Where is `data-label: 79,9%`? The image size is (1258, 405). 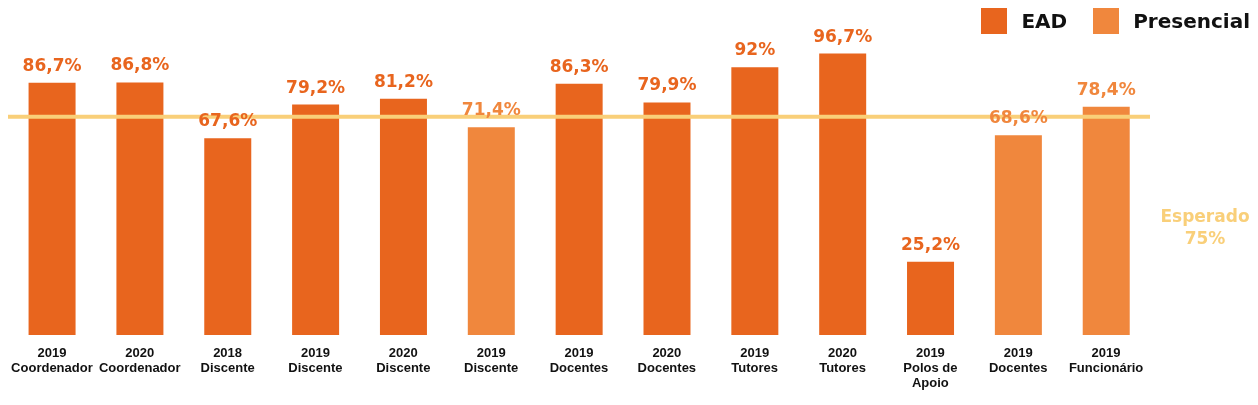
data-label: 79,9% is located at coordinates (667, 84).